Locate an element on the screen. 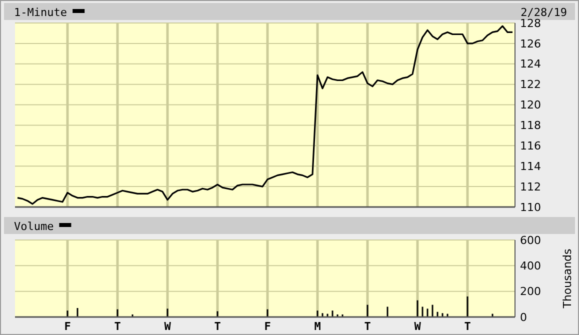  y-tick-label: 114 is located at coordinates (530, 166).